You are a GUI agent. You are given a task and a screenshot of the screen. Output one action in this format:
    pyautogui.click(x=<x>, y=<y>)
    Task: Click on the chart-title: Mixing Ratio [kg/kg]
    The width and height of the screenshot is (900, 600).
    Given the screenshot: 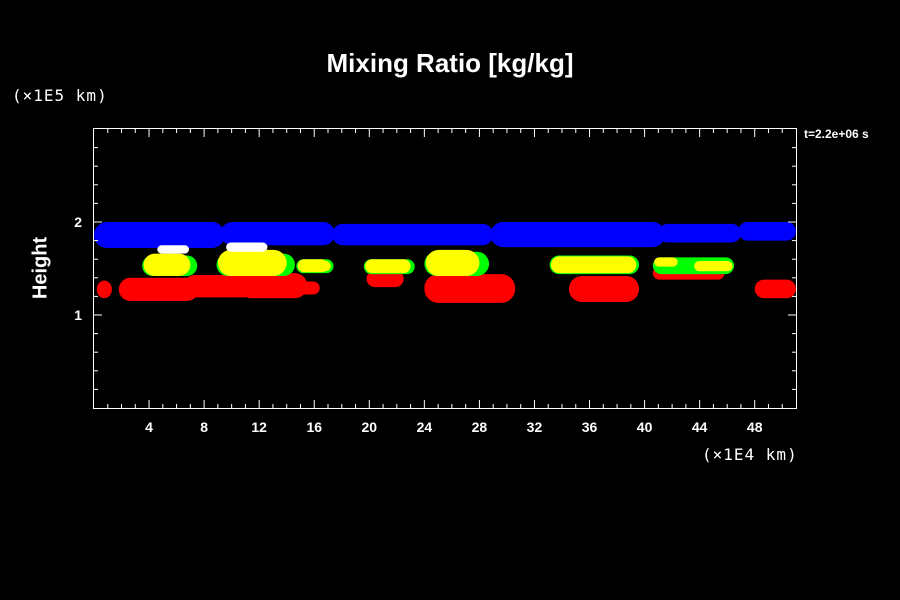 What is the action you would take?
    pyautogui.click(x=450, y=63)
    